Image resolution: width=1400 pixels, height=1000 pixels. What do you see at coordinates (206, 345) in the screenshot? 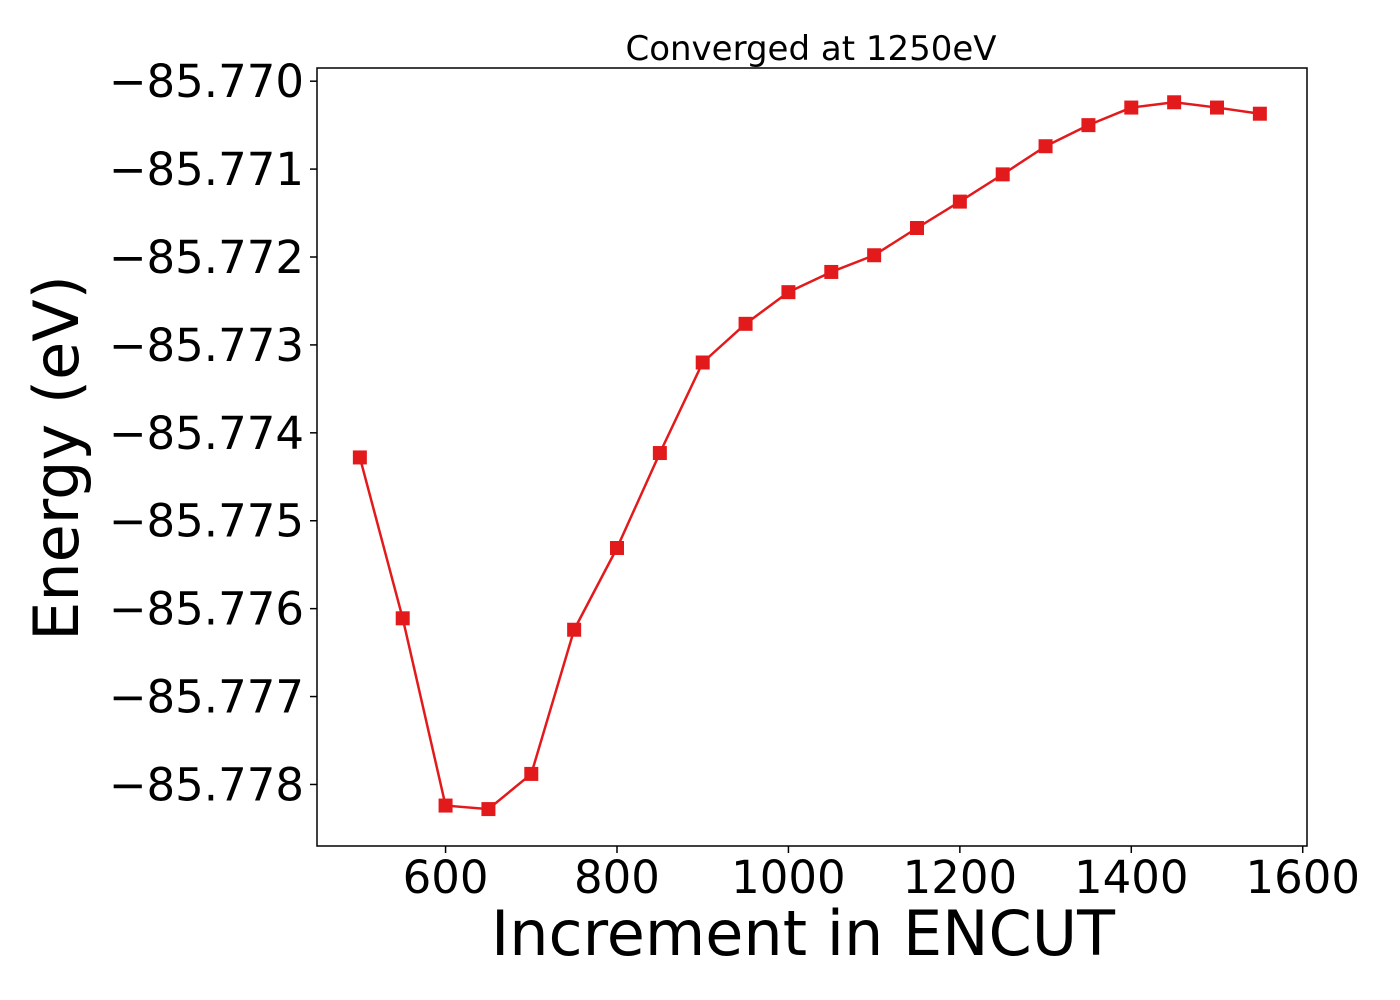
I see `y-tick-label: −85.773` at bounding box center [206, 345].